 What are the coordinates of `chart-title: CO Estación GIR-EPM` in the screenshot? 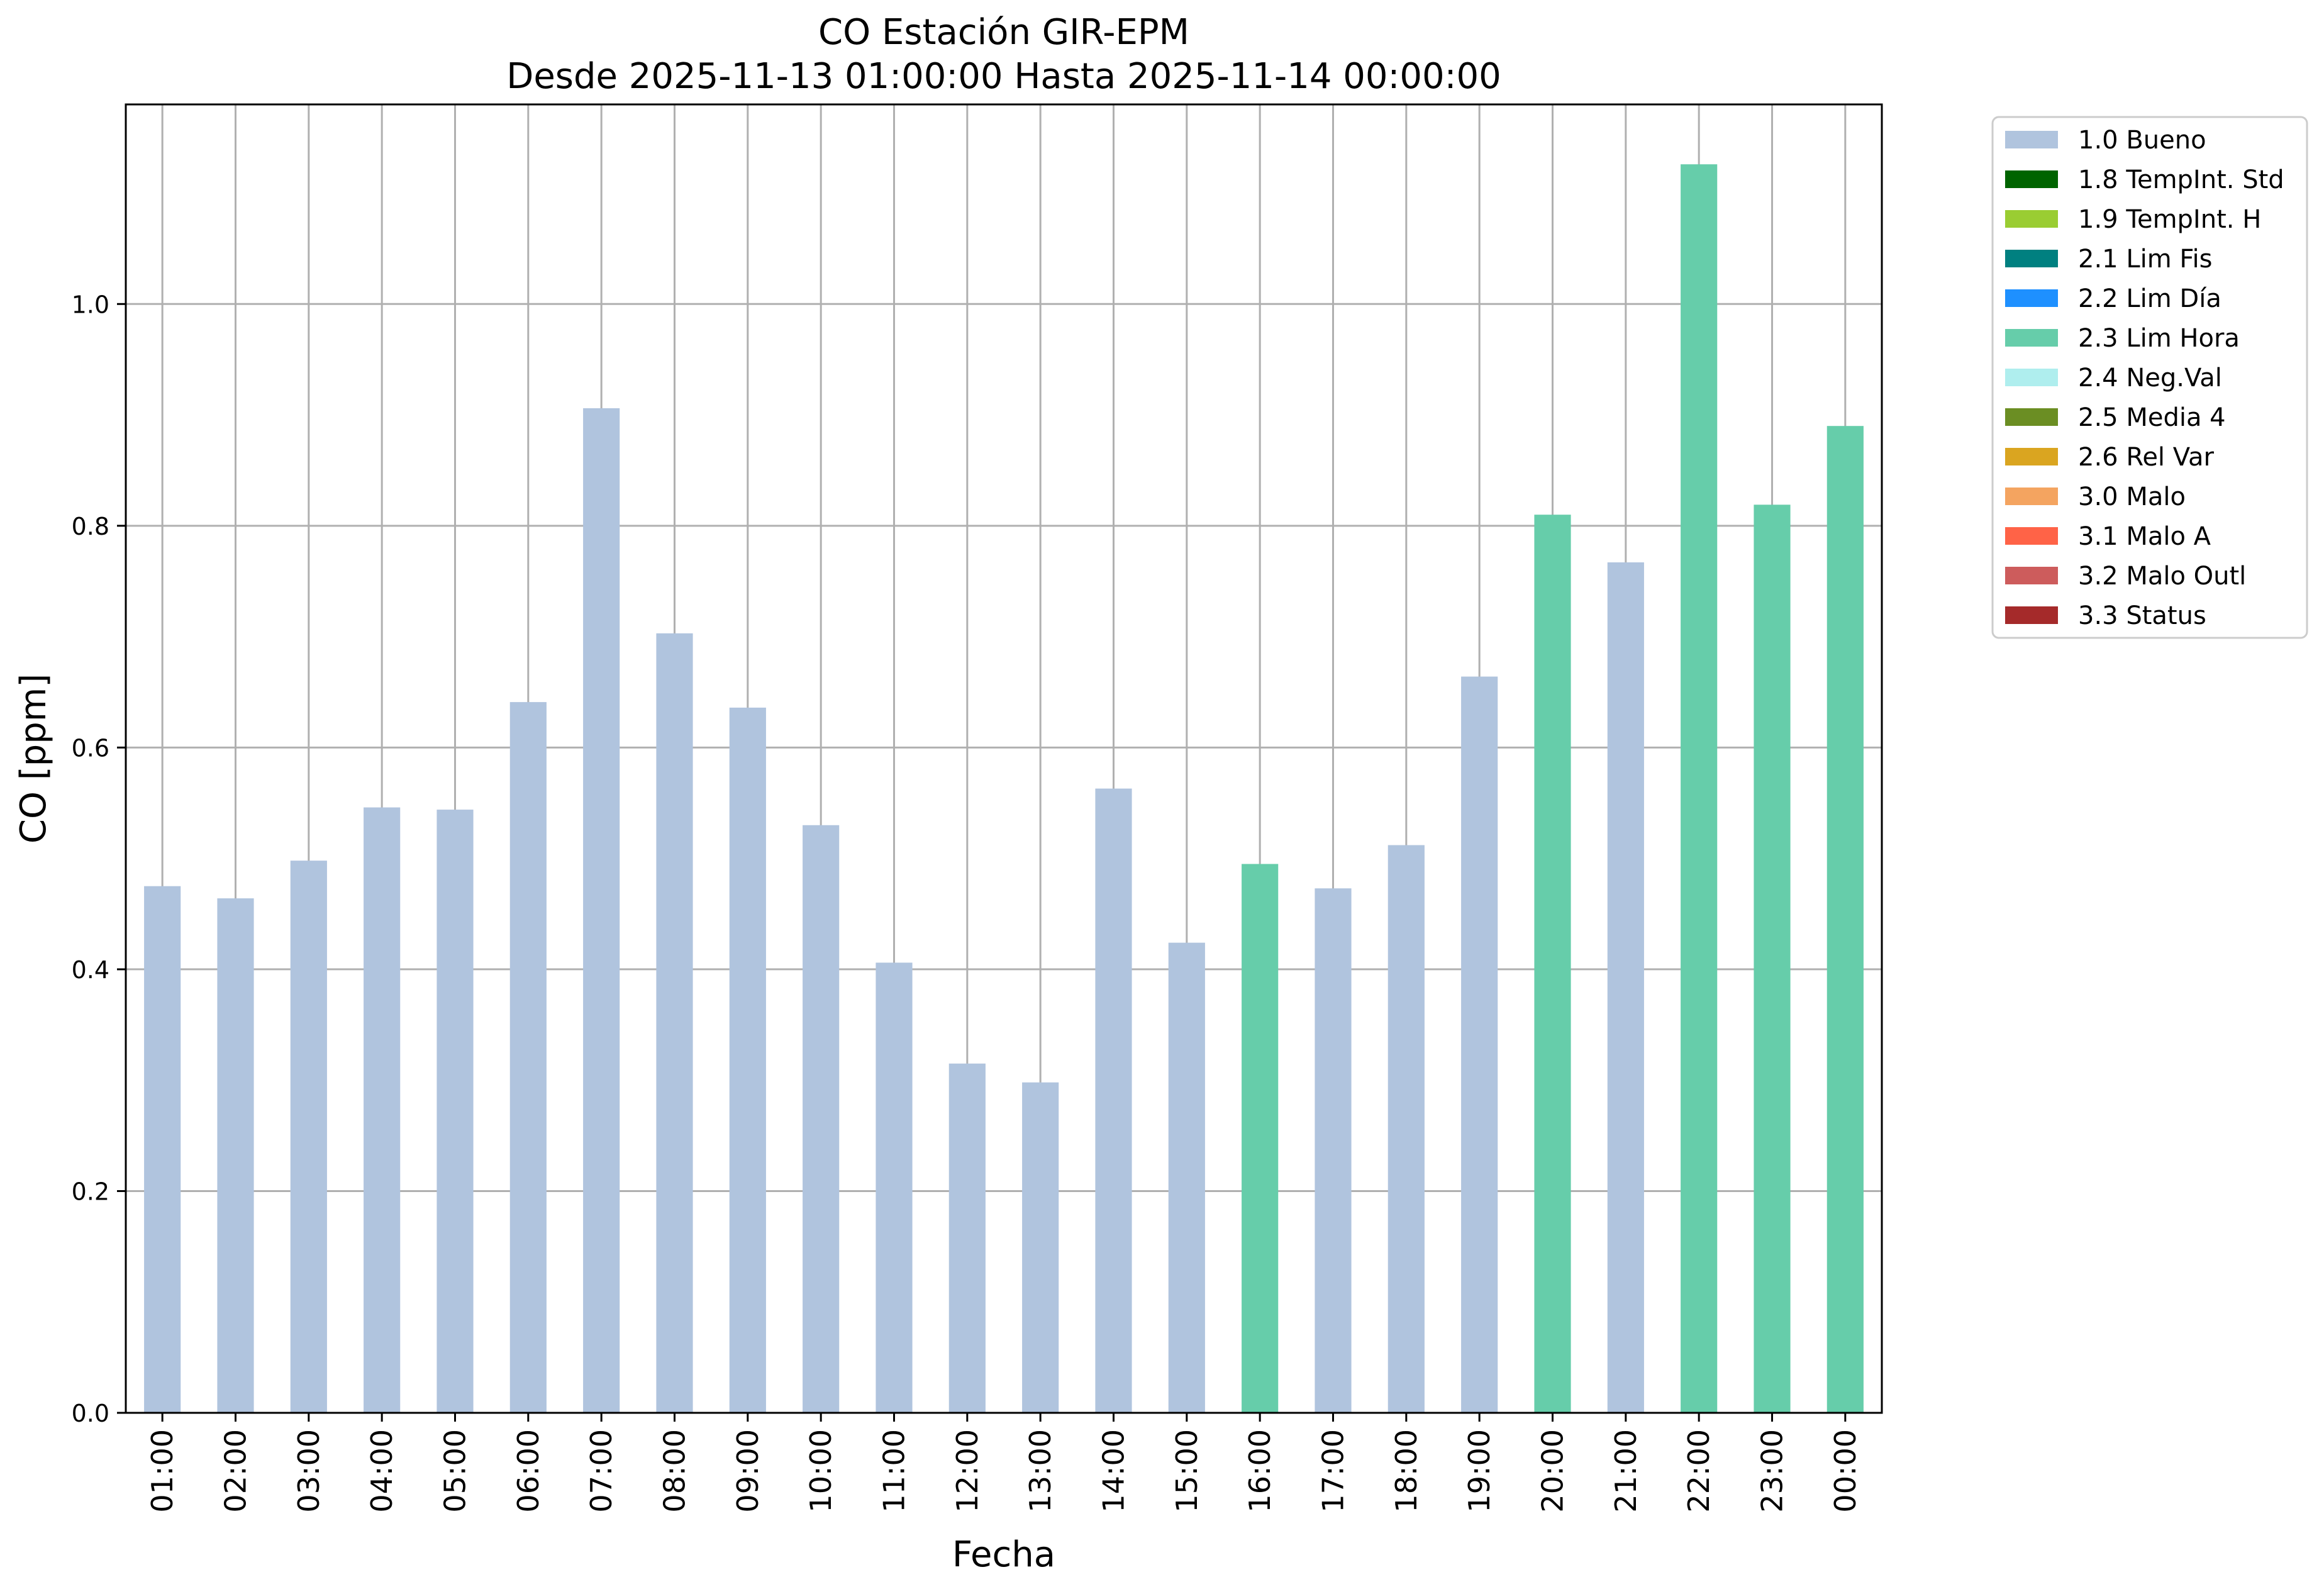 It's located at (1003, 32).